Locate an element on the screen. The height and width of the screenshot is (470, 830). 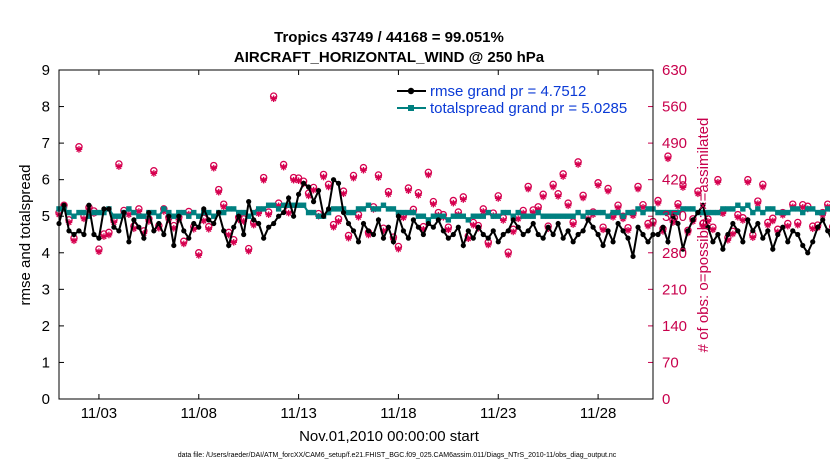
legend-box is located at coordinates (520, 99).